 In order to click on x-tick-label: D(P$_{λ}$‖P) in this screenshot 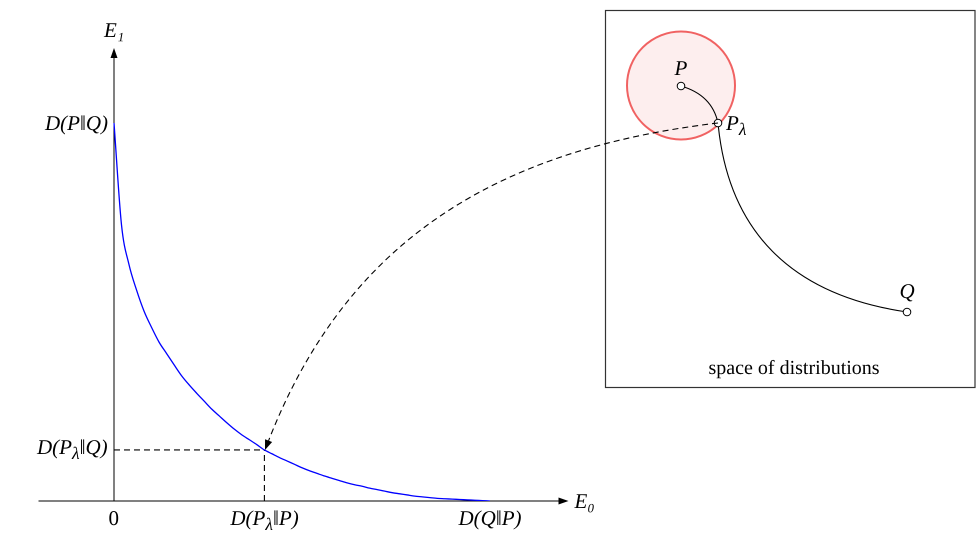, I will do `click(264, 520)`.